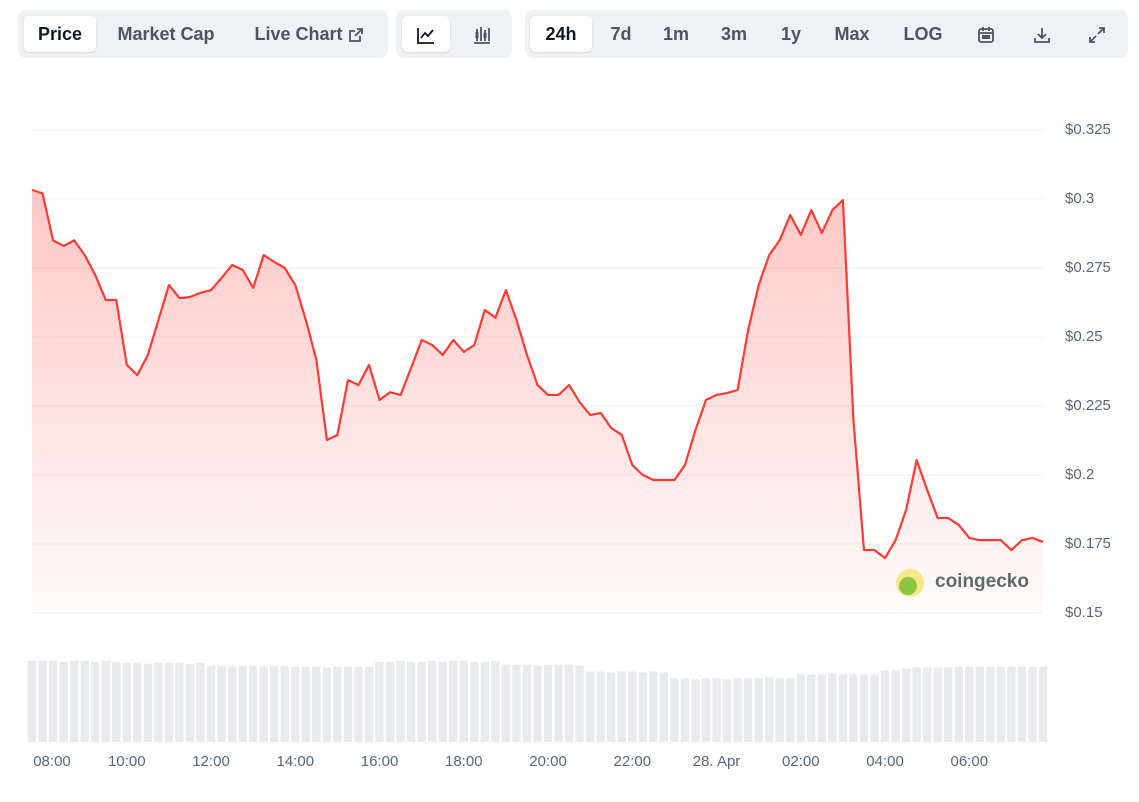  What do you see at coordinates (454, 34) in the screenshot?
I see `chart-style-tabs` at bounding box center [454, 34].